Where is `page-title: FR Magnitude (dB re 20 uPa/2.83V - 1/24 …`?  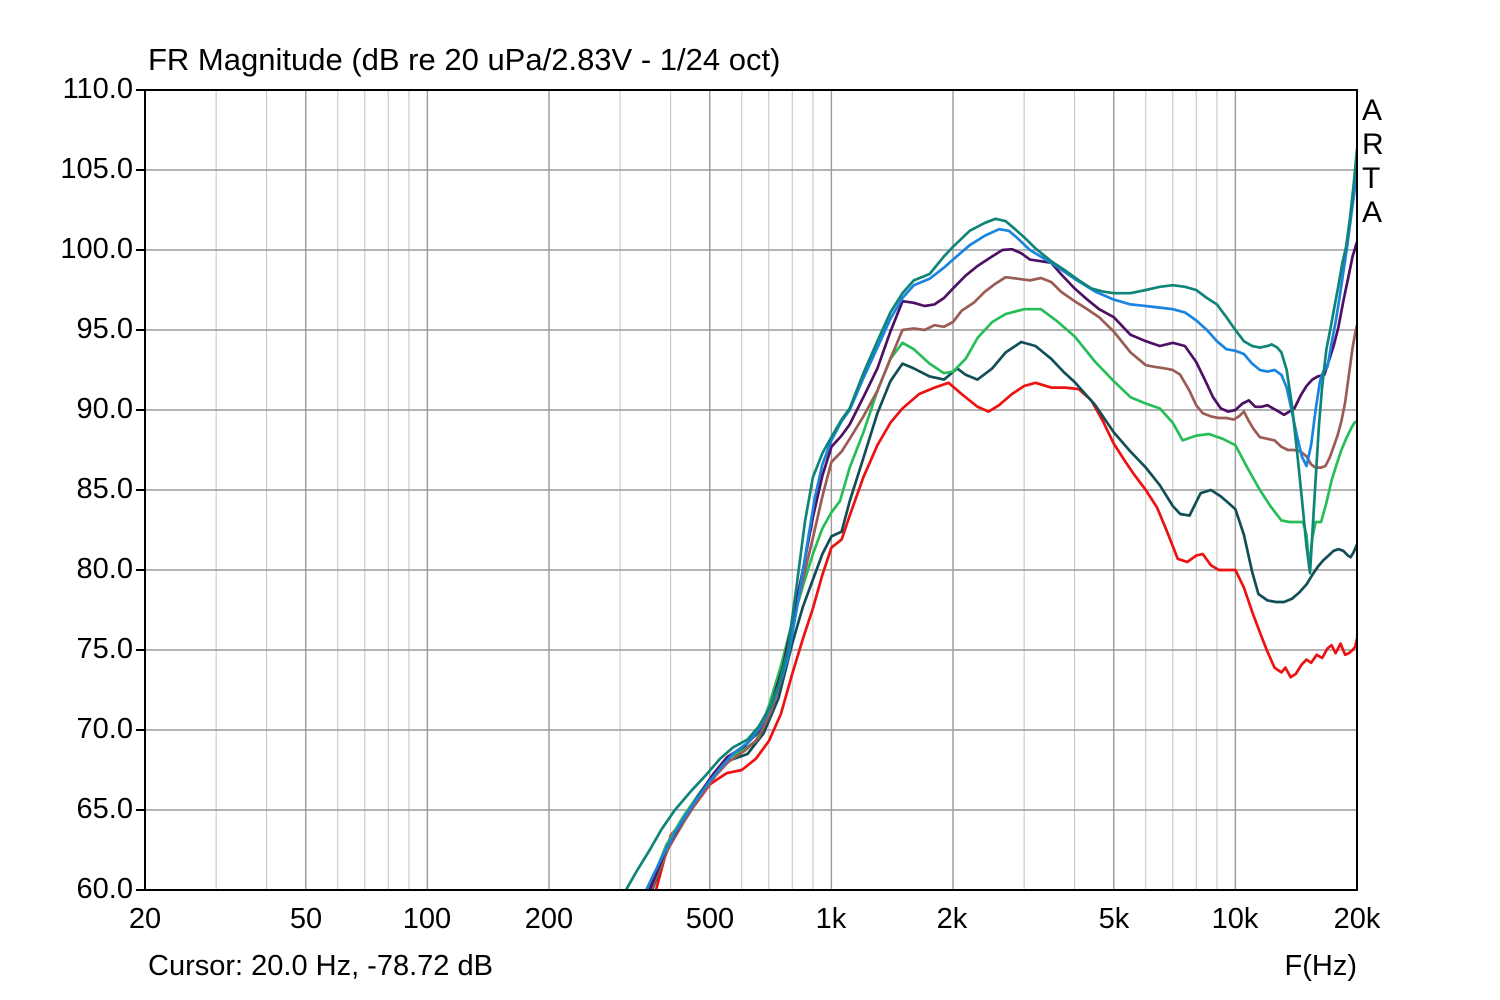 page-title: FR Magnitude (dB re 20 uPa/2.83V - 1/24 … is located at coordinates (464, 59).